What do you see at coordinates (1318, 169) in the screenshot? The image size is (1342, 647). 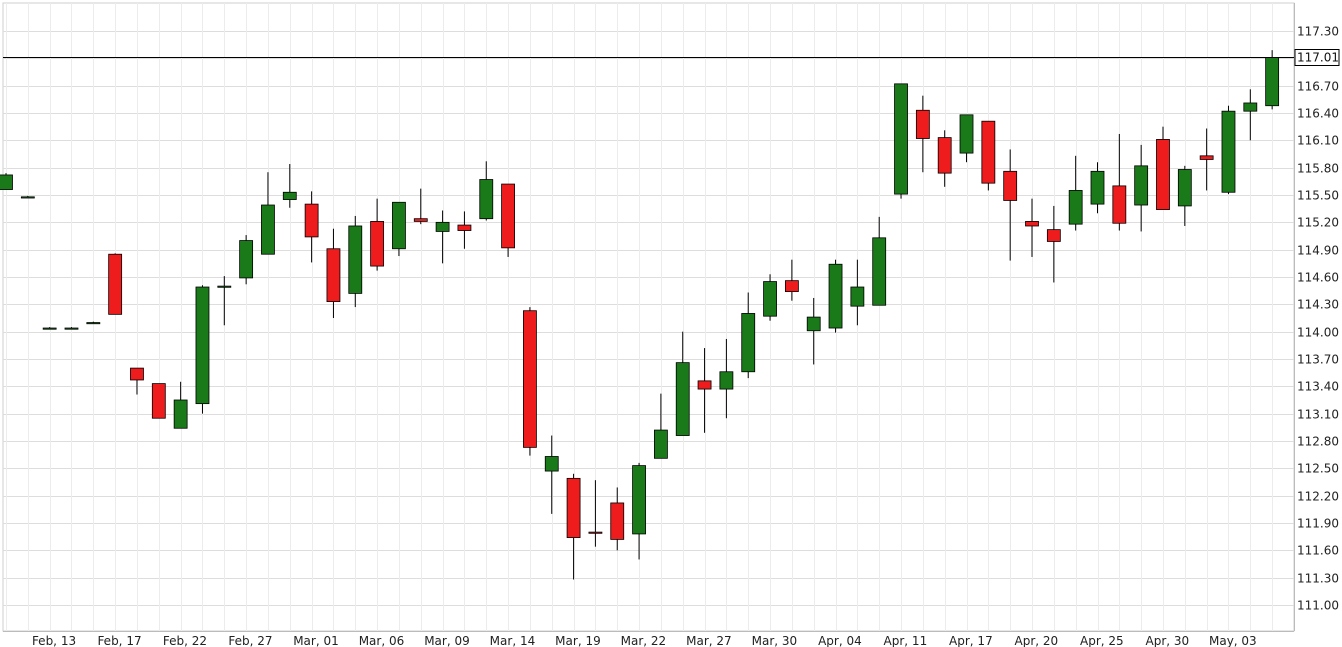 I see `y-tick-label: 115.80` at bounding box center [1318, 169].